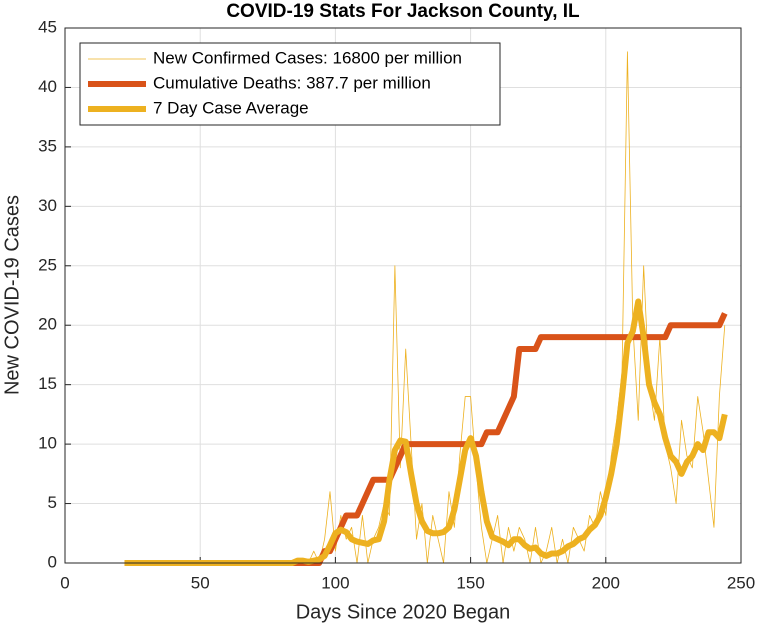 Image resolution: width=761 pixels, height=630 pixels. What do you see at coordinates (47, 443) in the screenshot?
I see `y-tick-label: 10` at bounding box center [47, 443].